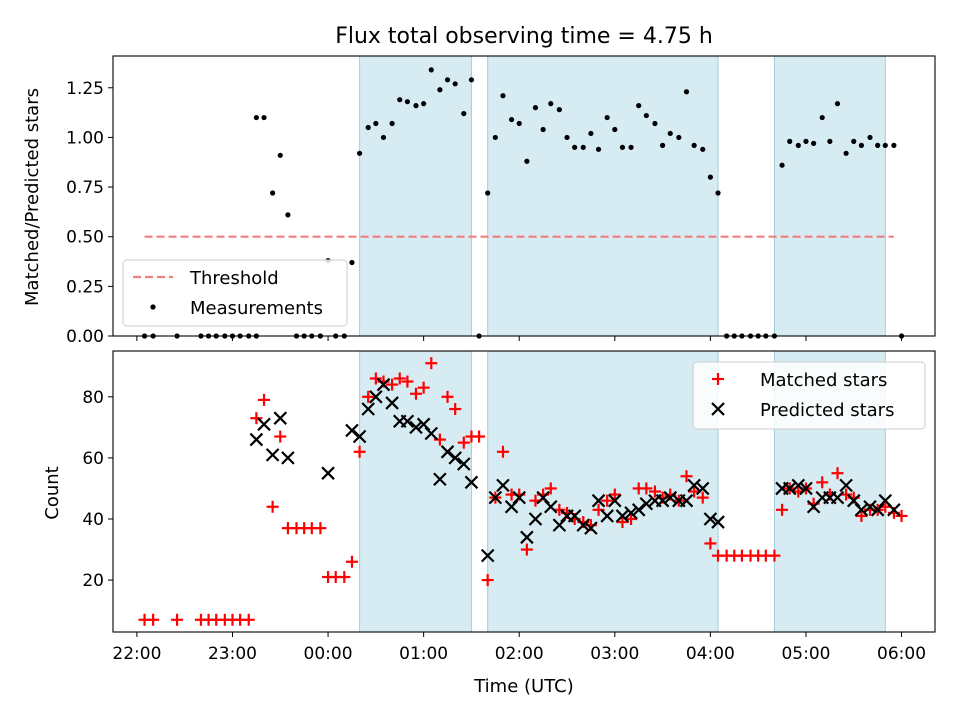 This screenshot has width=960, height=720. What do you see at coordinates (827, 410) in the screenshot?
I see `legend-predicted-label: Predicted stars` at bounding box center [827, 410].